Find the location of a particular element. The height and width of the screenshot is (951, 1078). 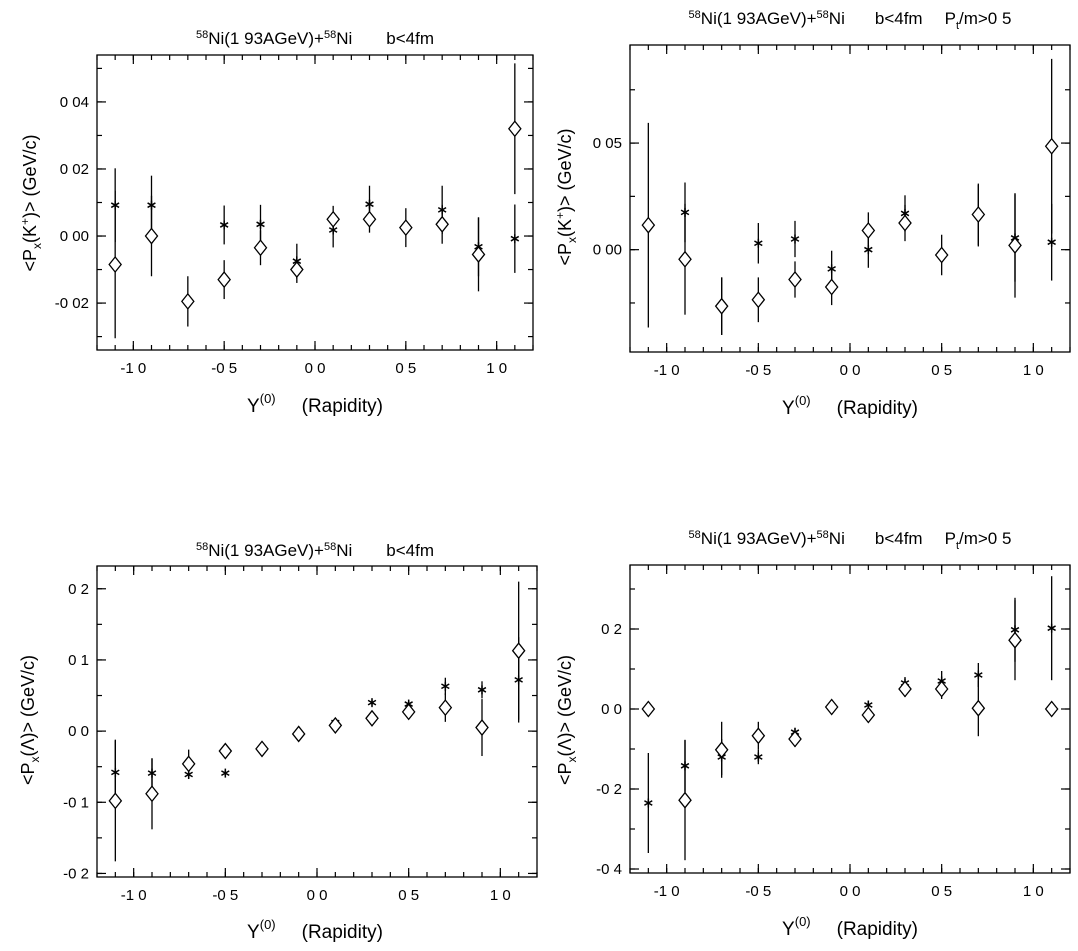

y-tick-label: -0 4 is located at coordinates (609, 869).